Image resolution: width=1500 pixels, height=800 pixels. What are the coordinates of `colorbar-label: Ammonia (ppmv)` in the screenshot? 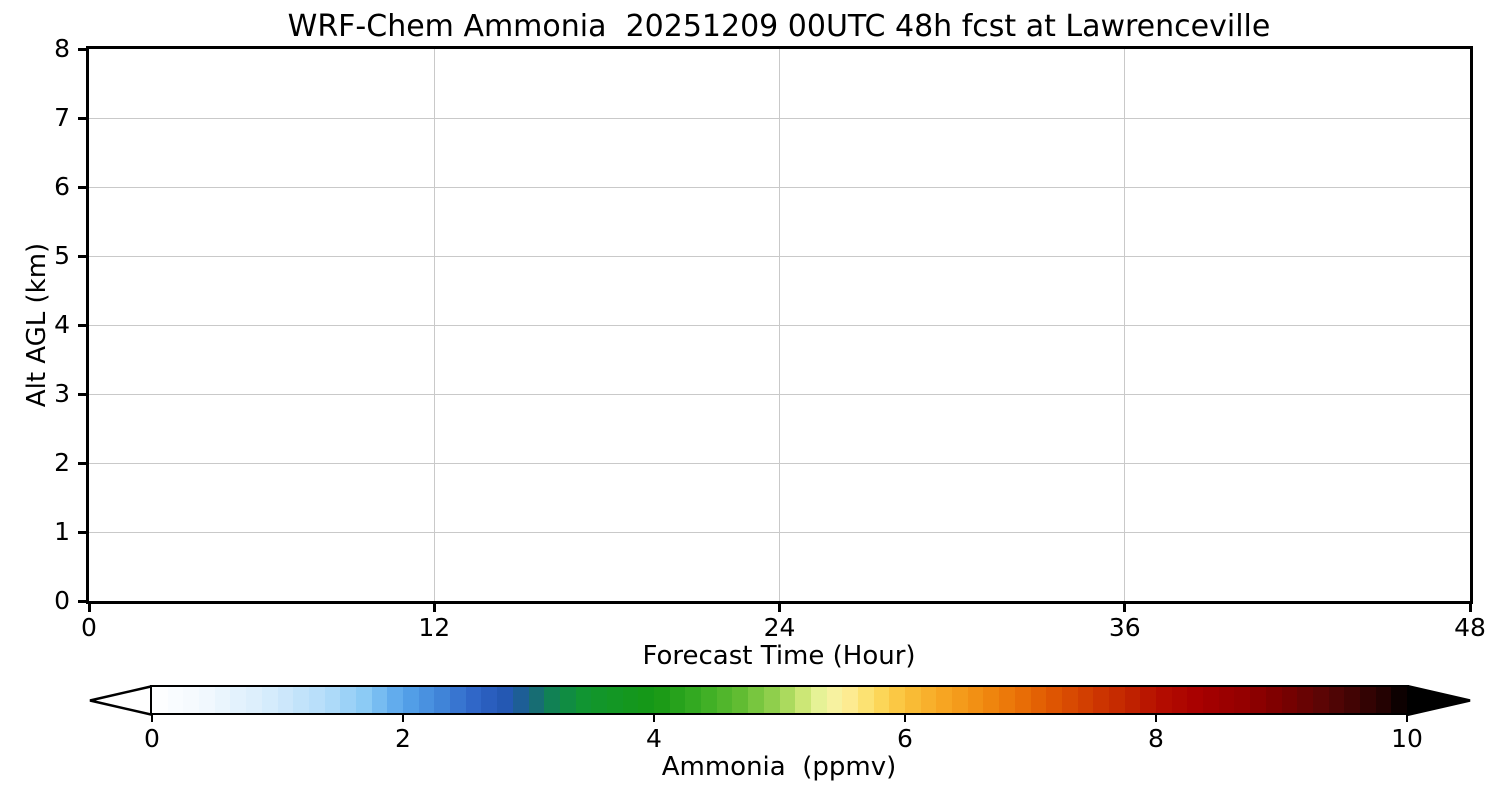 It's located at (779, 767).